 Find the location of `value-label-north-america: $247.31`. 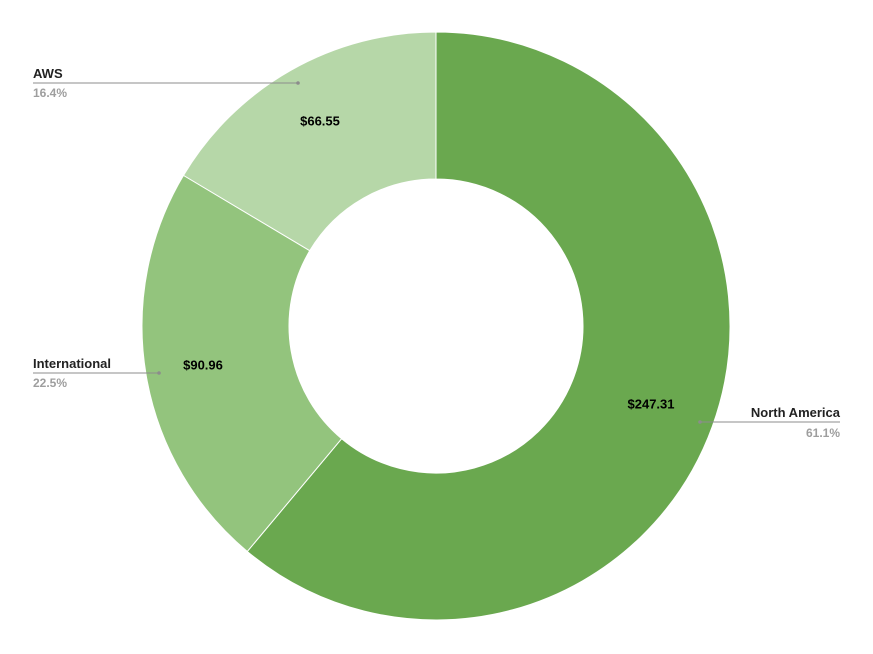

value-label-north-america: $247.31 is located at coordinates (651, 403).